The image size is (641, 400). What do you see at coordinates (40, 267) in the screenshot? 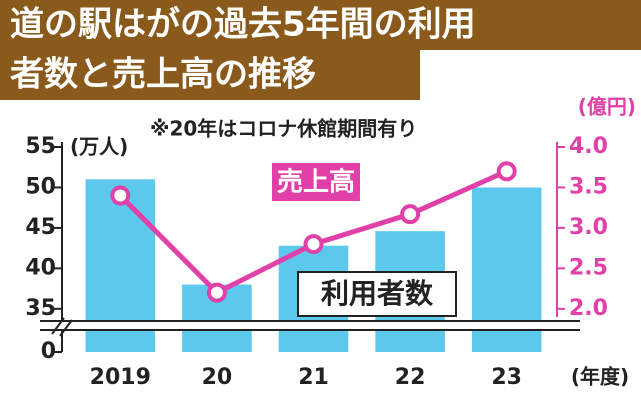
I see `y-tick-label: 40` at bounding box center [40, 267].